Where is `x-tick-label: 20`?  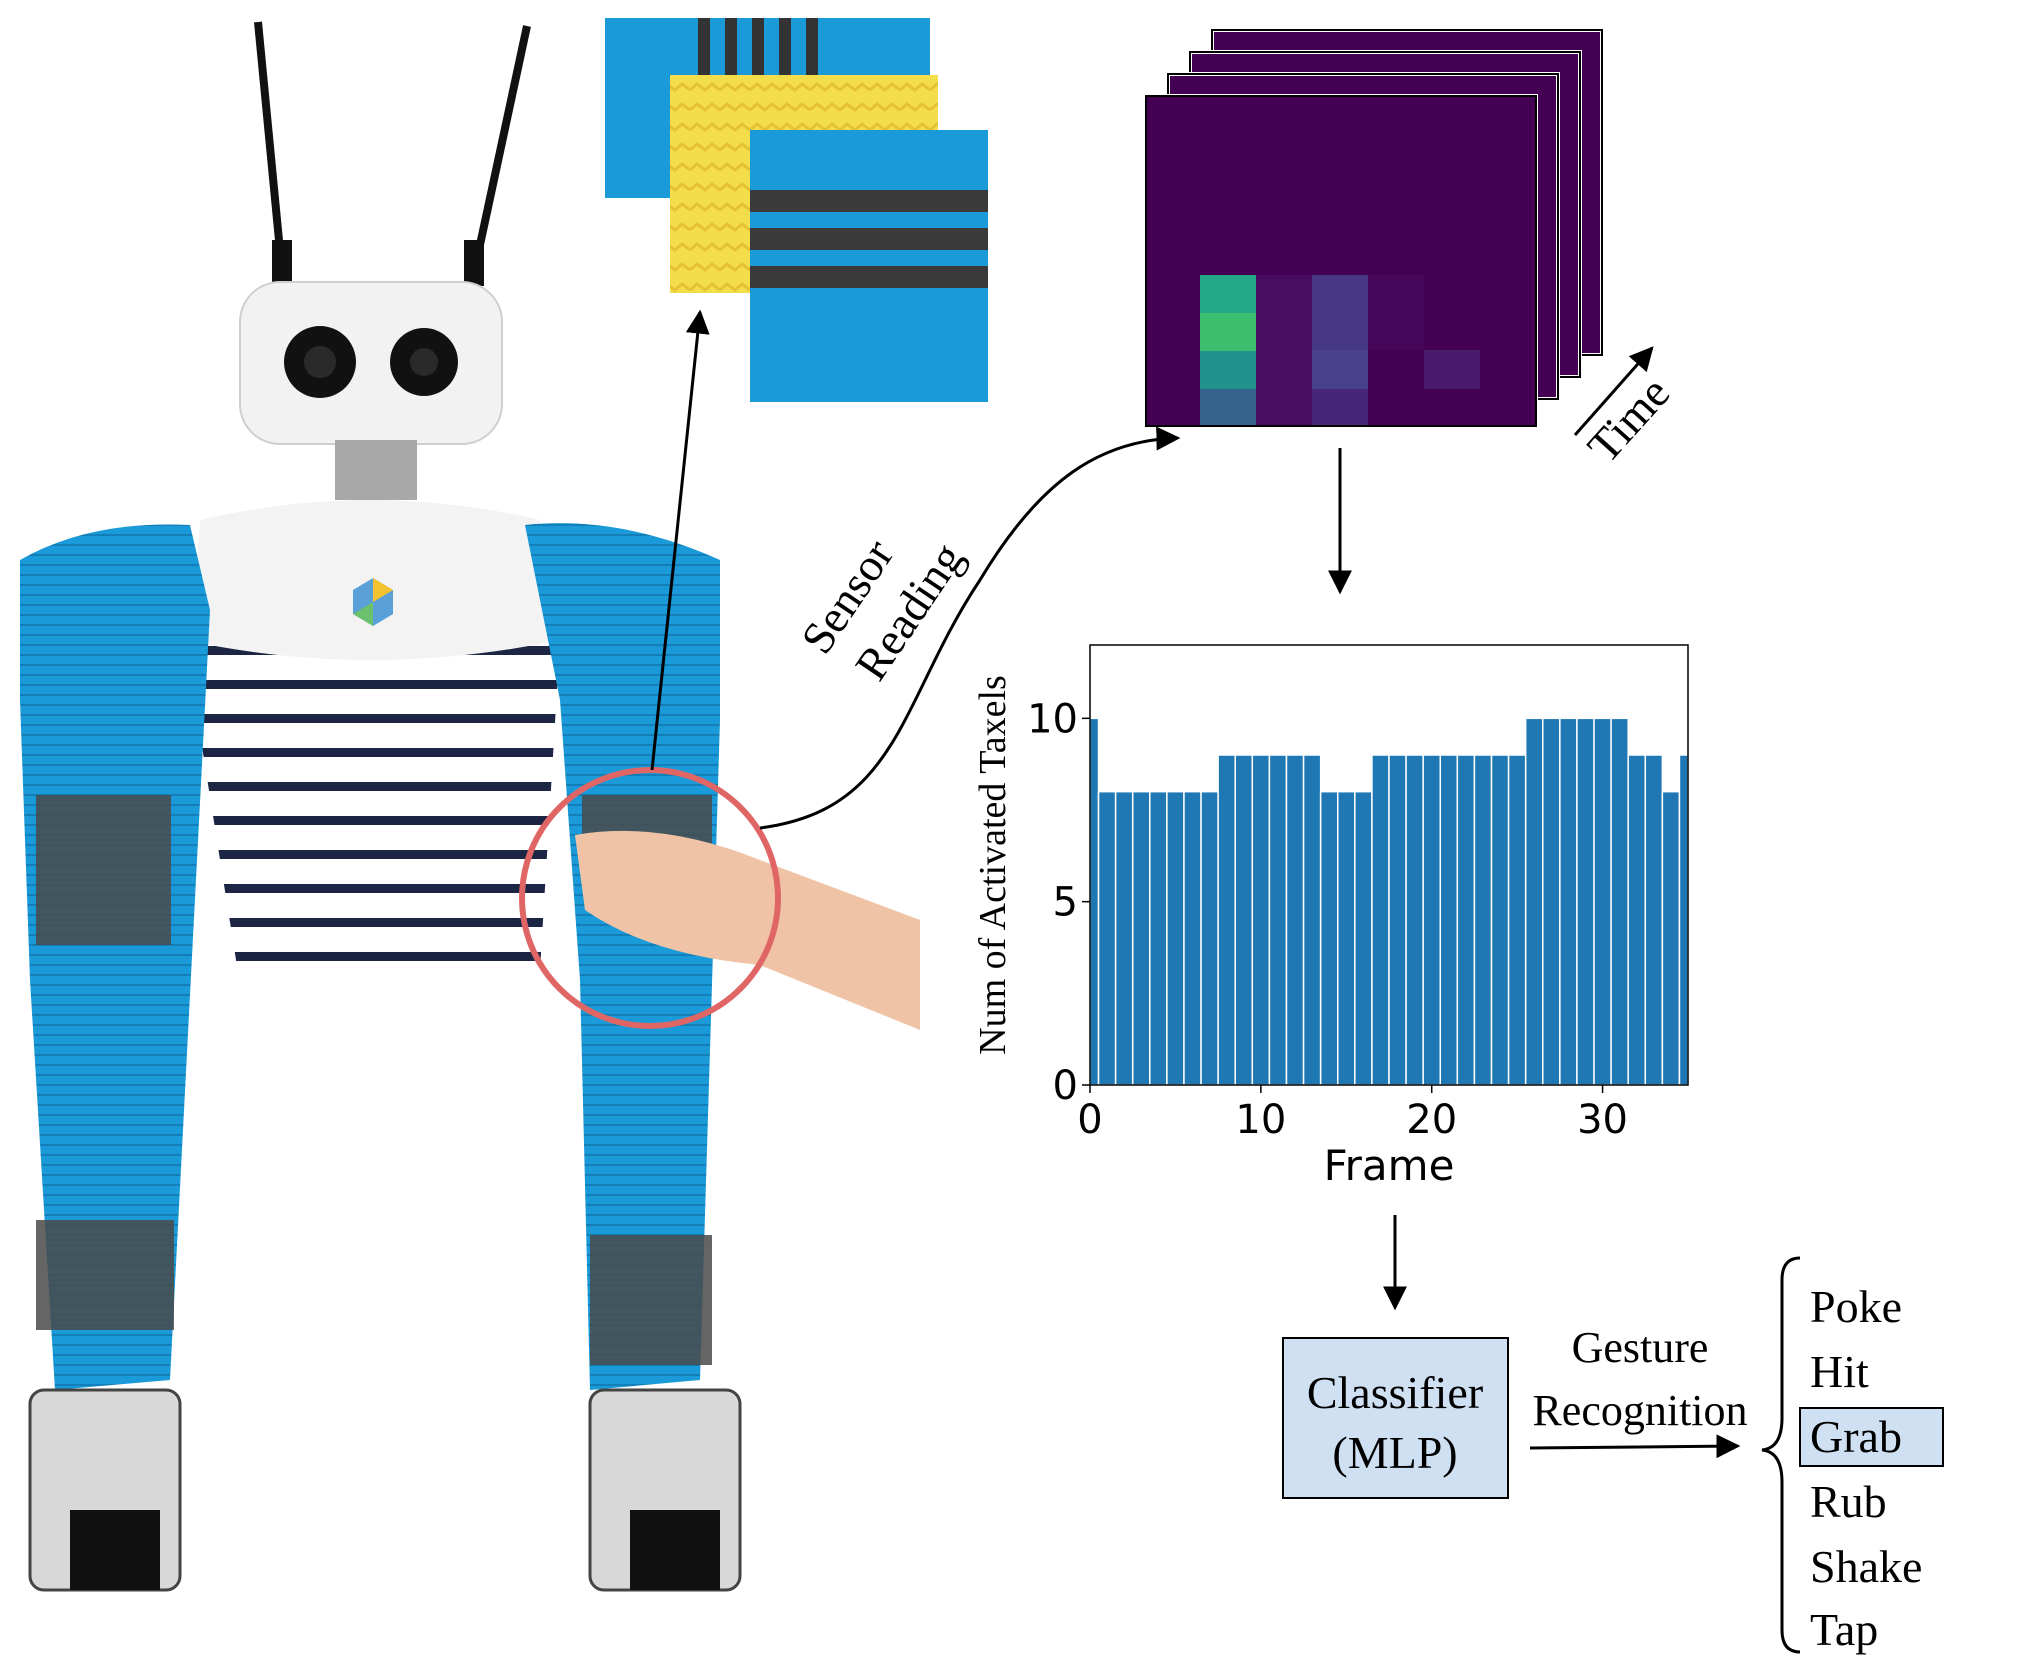 x-tick-label: 20 is located at coordinates (1431, 1120).